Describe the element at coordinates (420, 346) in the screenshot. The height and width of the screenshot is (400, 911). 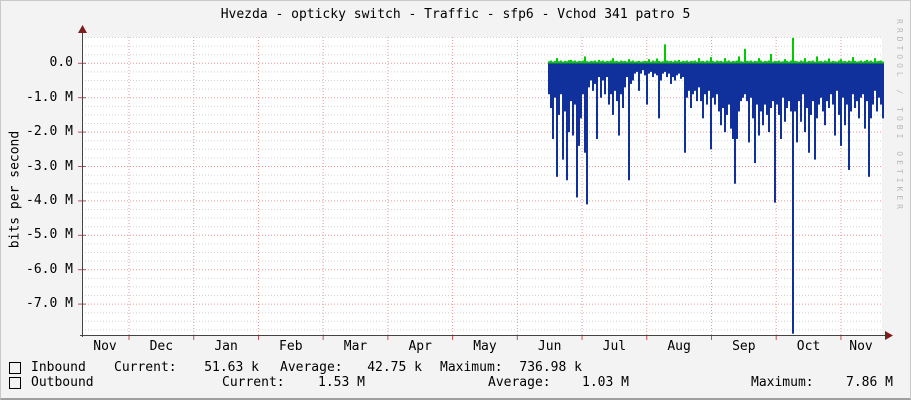
I see `x-tick-apr-5: Apr` at that location.